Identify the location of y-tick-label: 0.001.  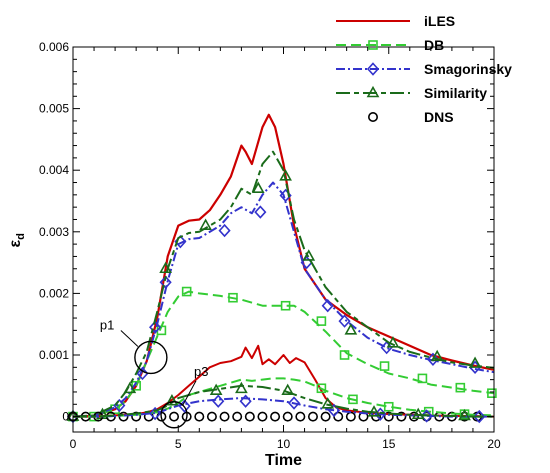
(54, 355).